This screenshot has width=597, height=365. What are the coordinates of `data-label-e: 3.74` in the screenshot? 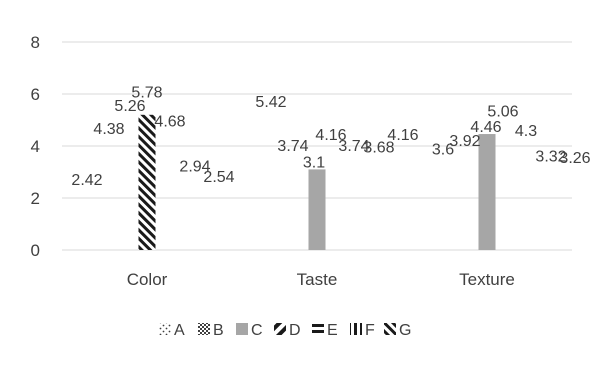 It's located at (353, 146).